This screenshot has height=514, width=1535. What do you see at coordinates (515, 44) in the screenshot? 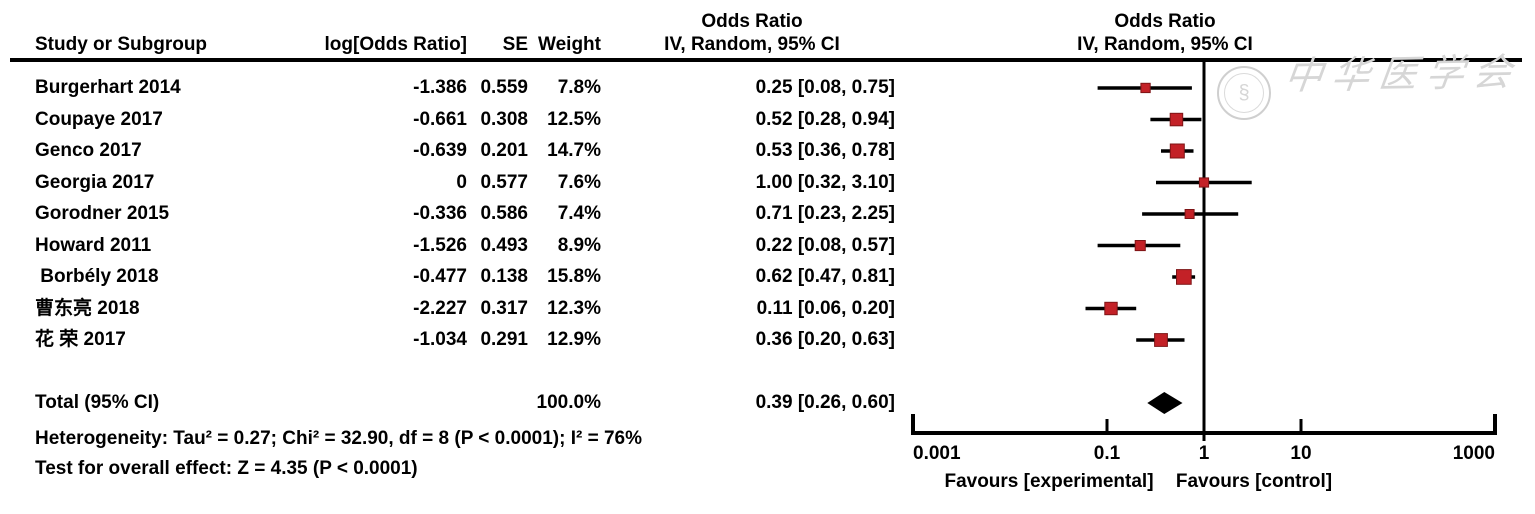
I see `col-header-se: SE` at bounding box center [515, 44].